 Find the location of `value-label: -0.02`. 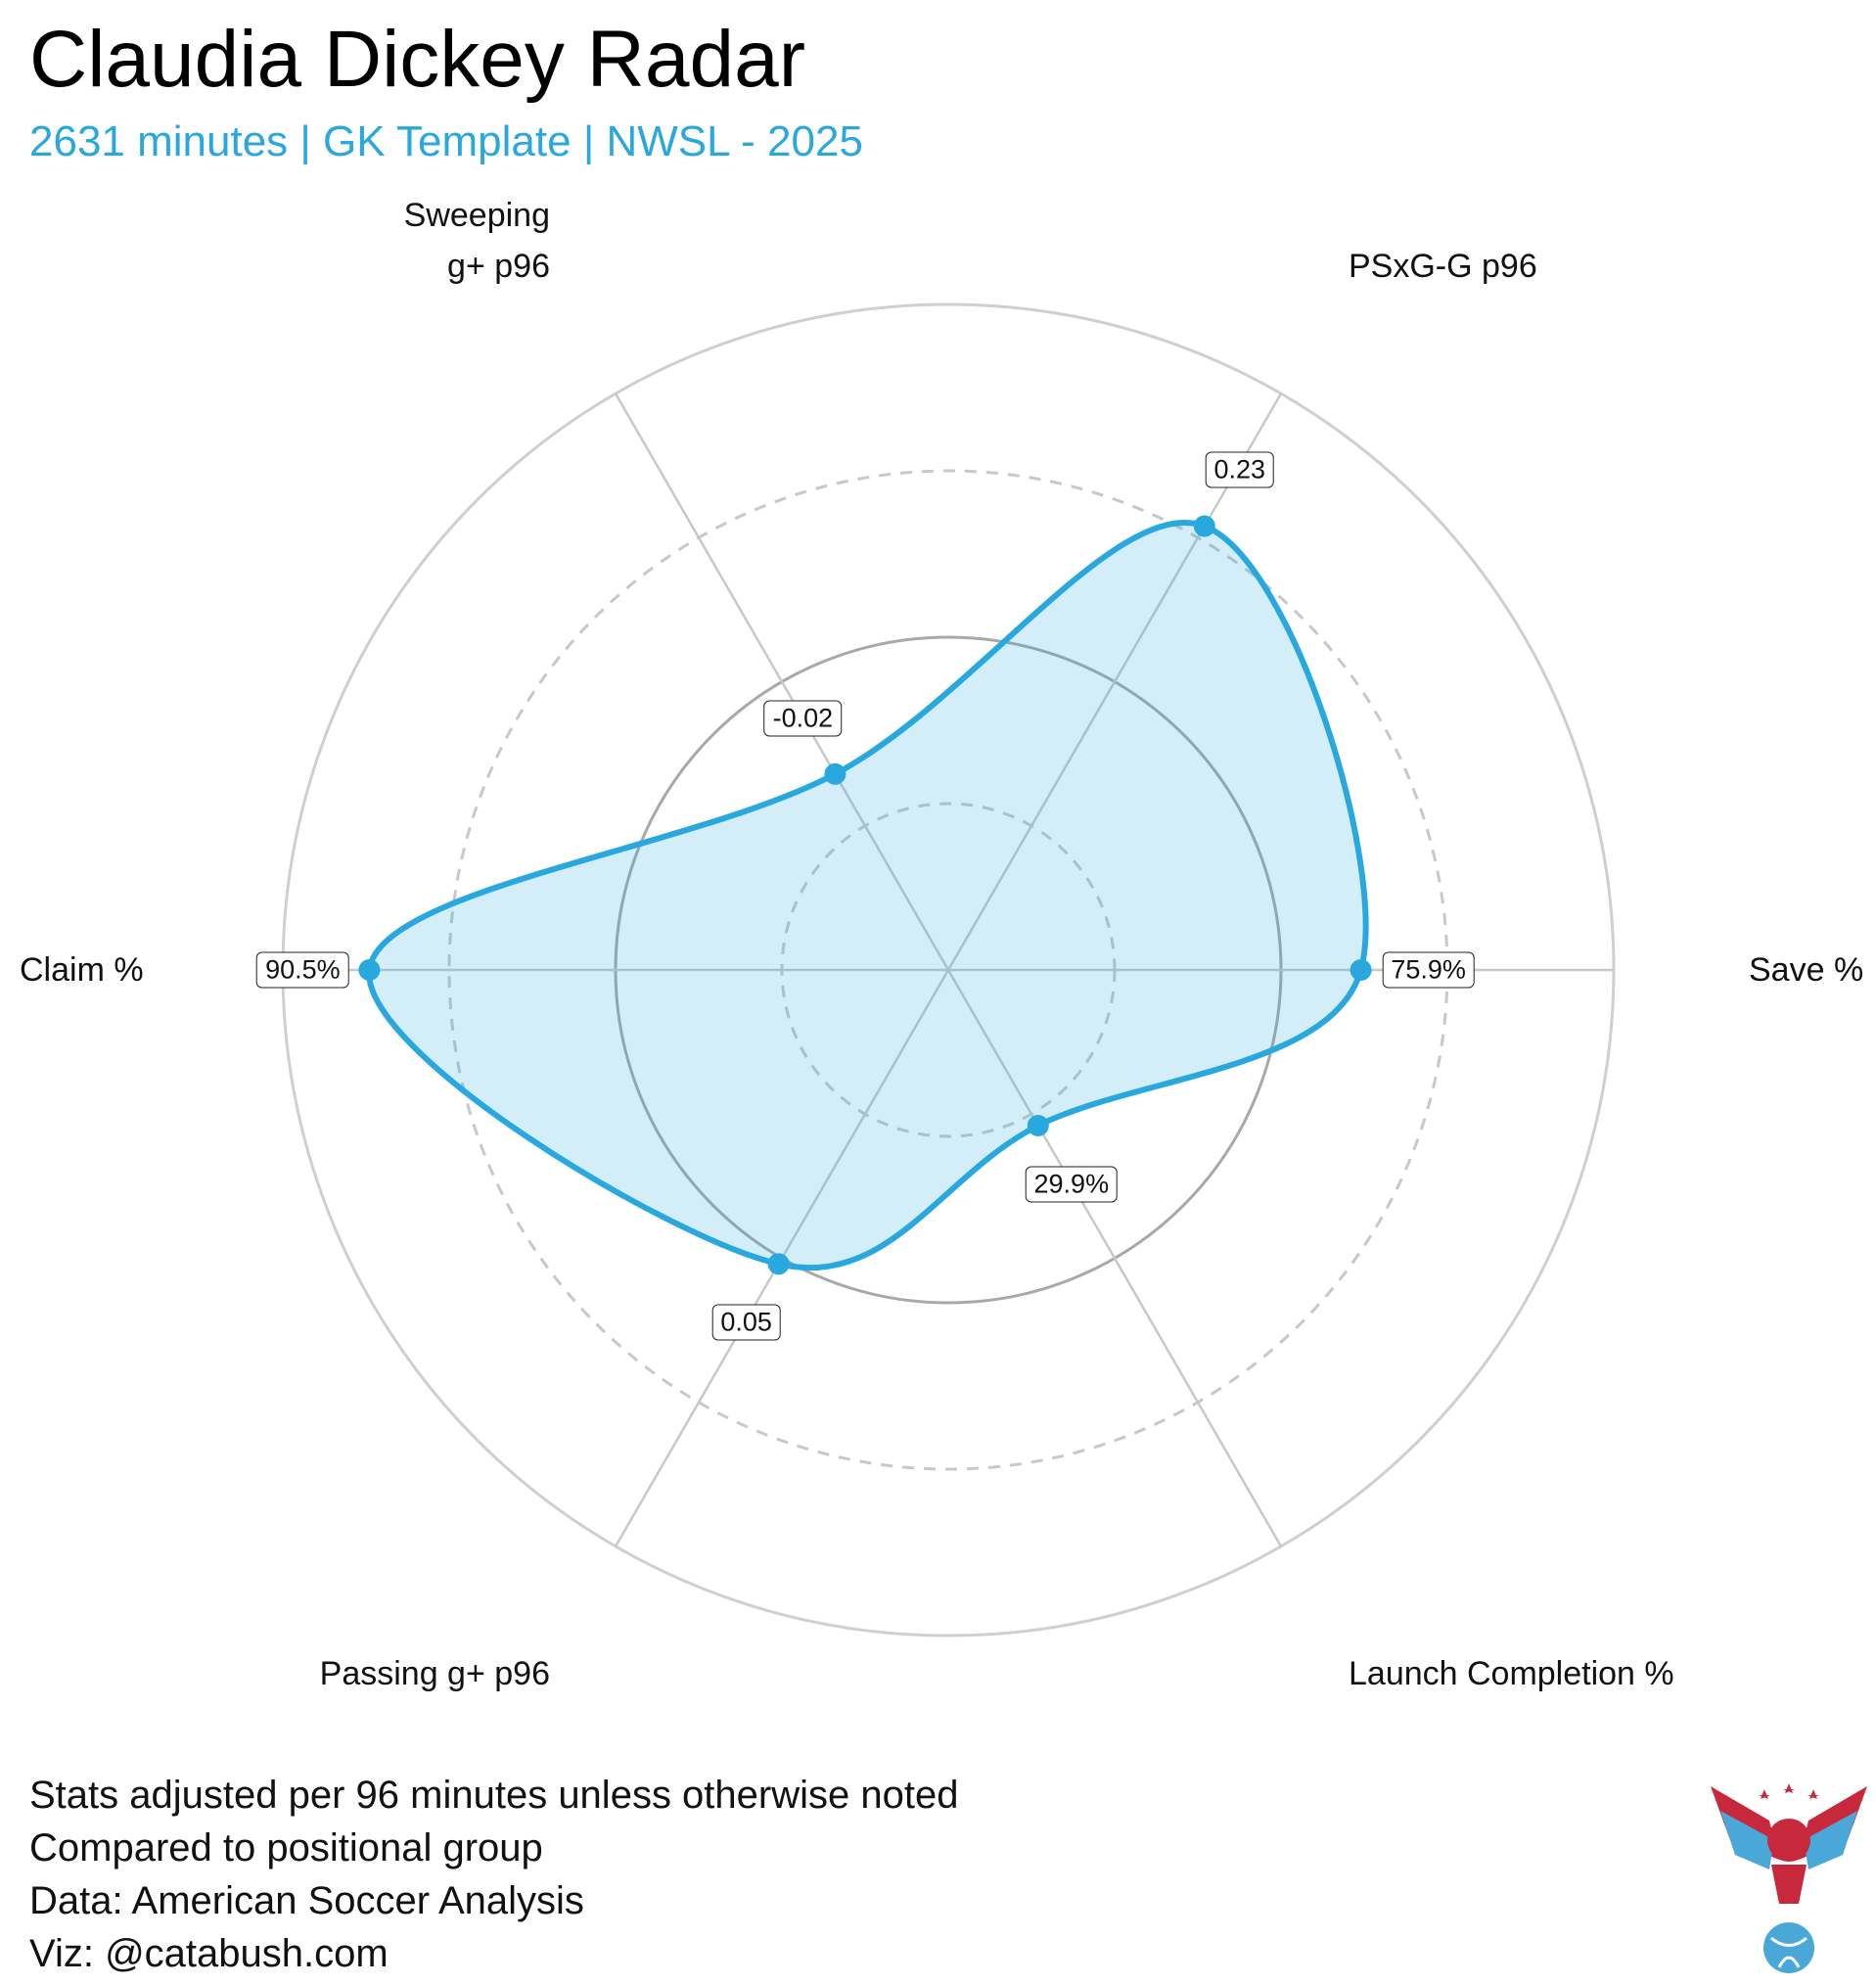

value-label: -0.02 is located at coordinates (803, 719).